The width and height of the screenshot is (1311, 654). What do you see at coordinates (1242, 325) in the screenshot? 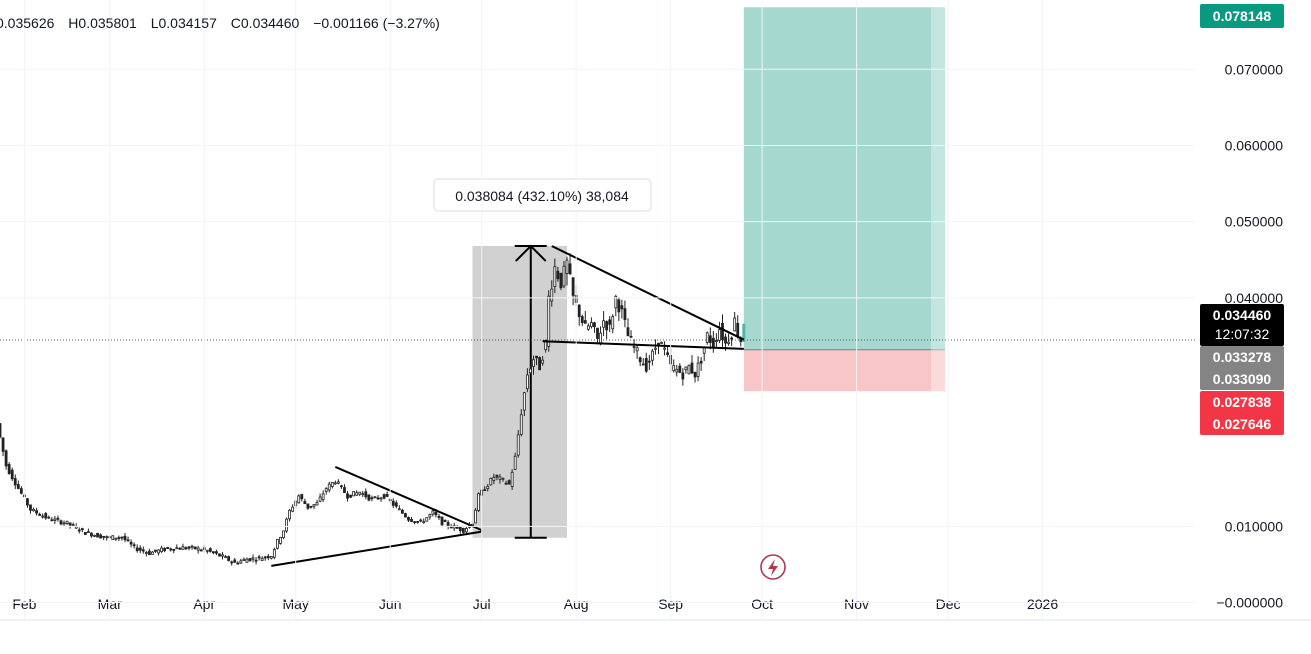
I see `current-price-badge: 0.034460 12:07:32` at bounding box center [1242, 325].